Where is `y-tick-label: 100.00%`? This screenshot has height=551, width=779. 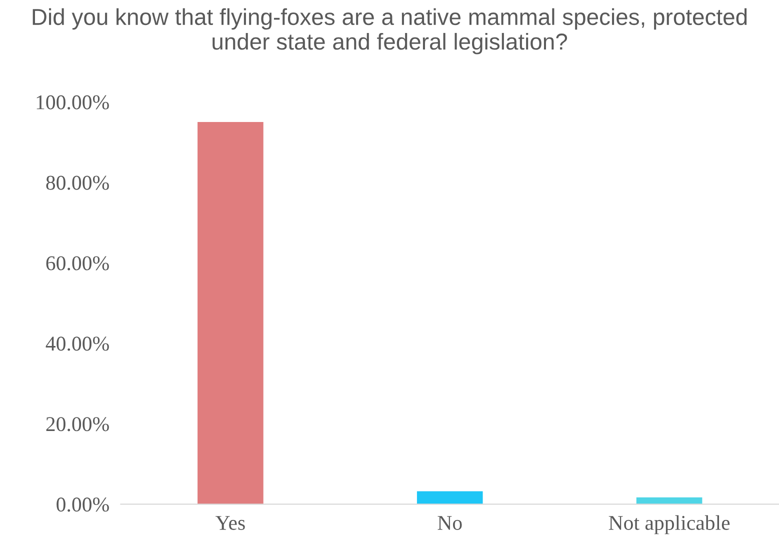
y-tick-label: 100.00% is located at coordinates (72, 102).